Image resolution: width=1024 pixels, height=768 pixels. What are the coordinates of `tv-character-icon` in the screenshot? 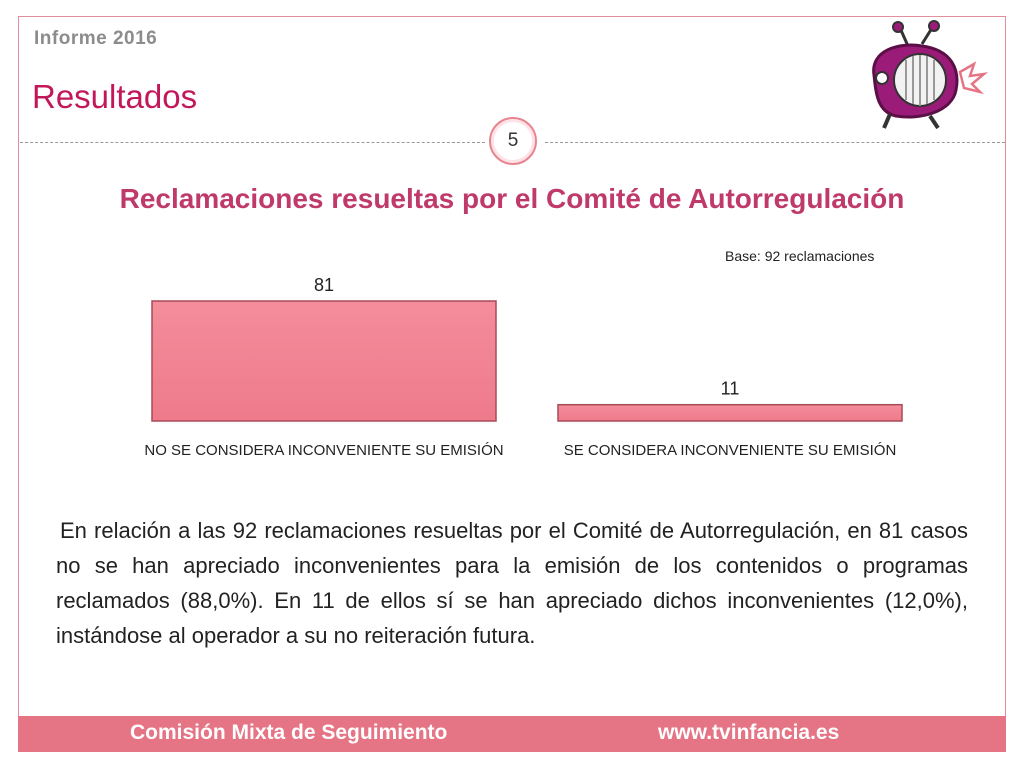 It's located at (930, 75).